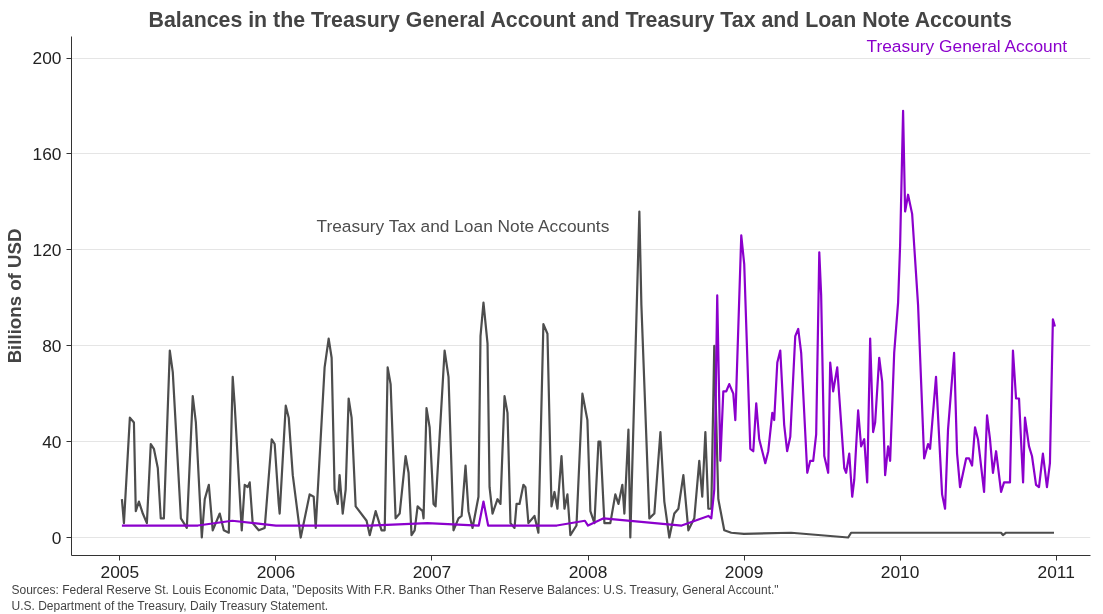 The image size is (1103, 614). Describe the element at coordinates (463, 225) in the screenshot. I see `series-label: Treasury Tax and Loan Note Accounts` at that location.